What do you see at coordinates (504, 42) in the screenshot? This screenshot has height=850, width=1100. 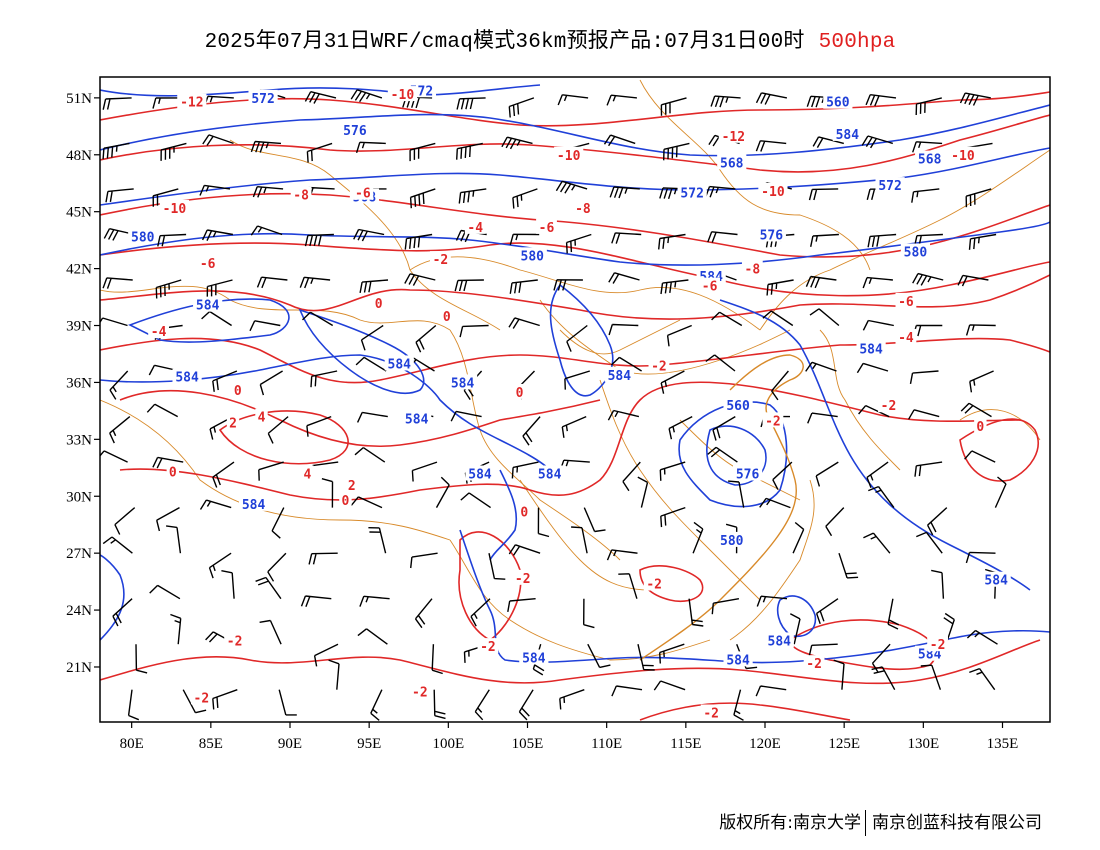 I see `title-main: 2025年07月31日WRF/cmaq模式36km预报产品:07月31日00时` at bounding box center [504, 42].